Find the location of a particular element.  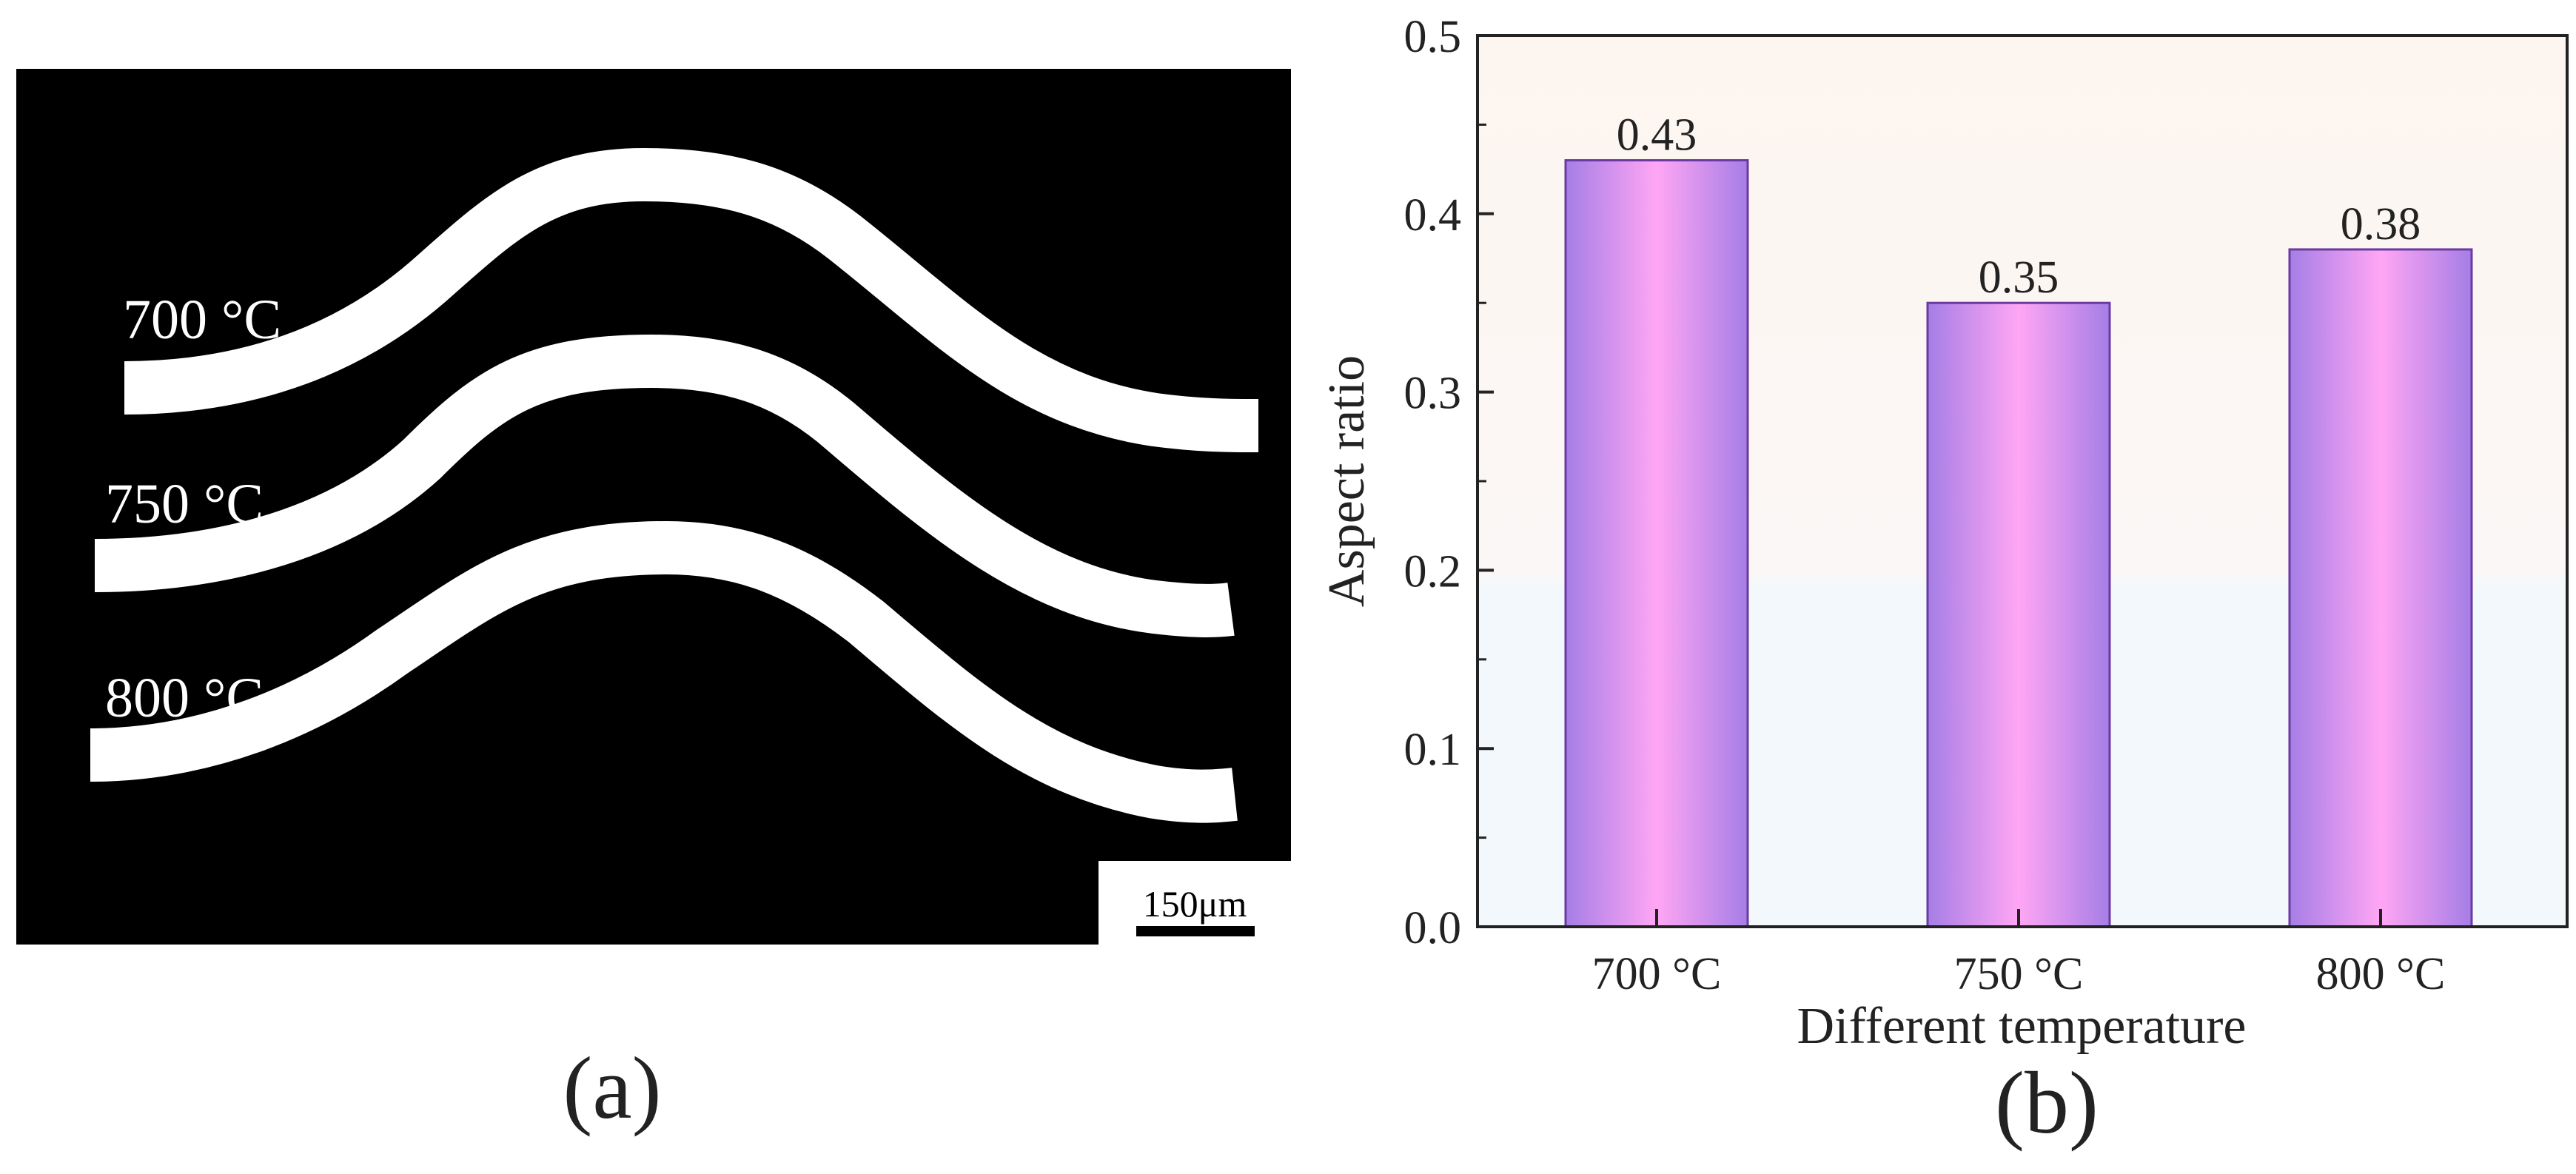

label-700: 700 °C is located at coordinates (202, 320).